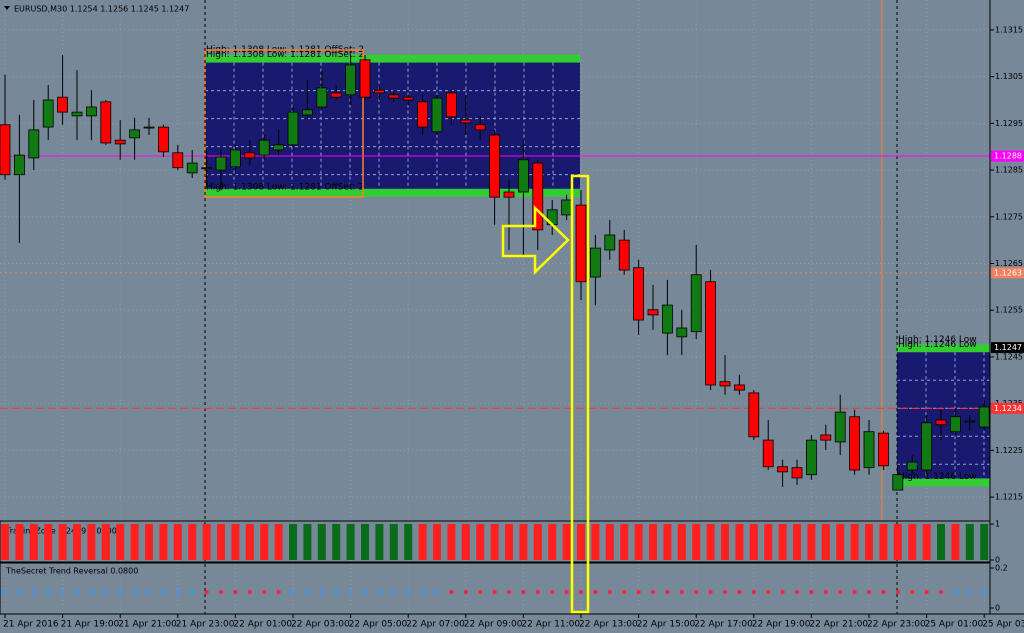  I want to click on zone-band-top, so click(943, 348).